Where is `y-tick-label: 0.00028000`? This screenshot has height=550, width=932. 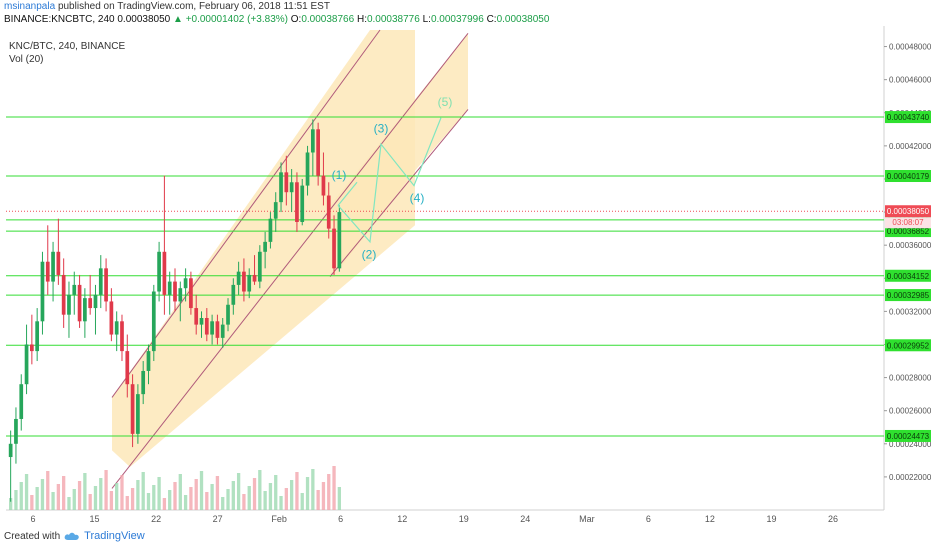 y-tick-label: 0.00028000 is located at coordinates (910, 378).